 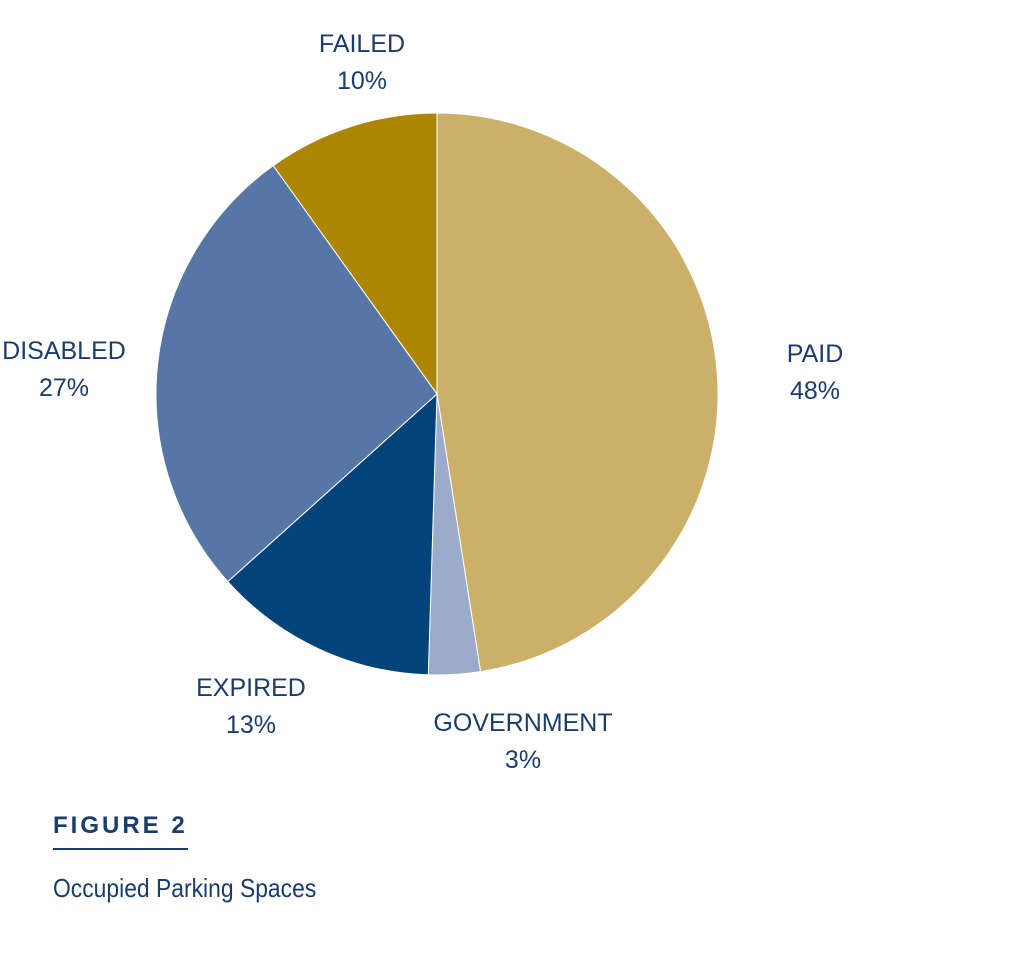 What do you see at coordinates (64, 351) in the screenshot?
I see `slice-label-disabled: DISABLED` at bounding box center [64, 351].